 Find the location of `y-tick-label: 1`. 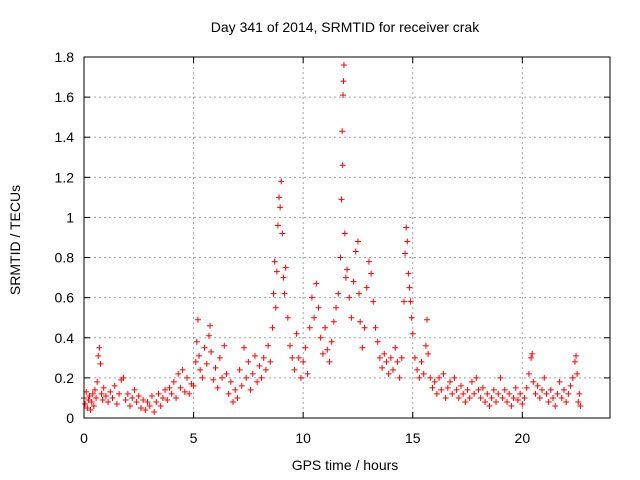

y-tick-label: 1 is located at coordinates (70, 217).